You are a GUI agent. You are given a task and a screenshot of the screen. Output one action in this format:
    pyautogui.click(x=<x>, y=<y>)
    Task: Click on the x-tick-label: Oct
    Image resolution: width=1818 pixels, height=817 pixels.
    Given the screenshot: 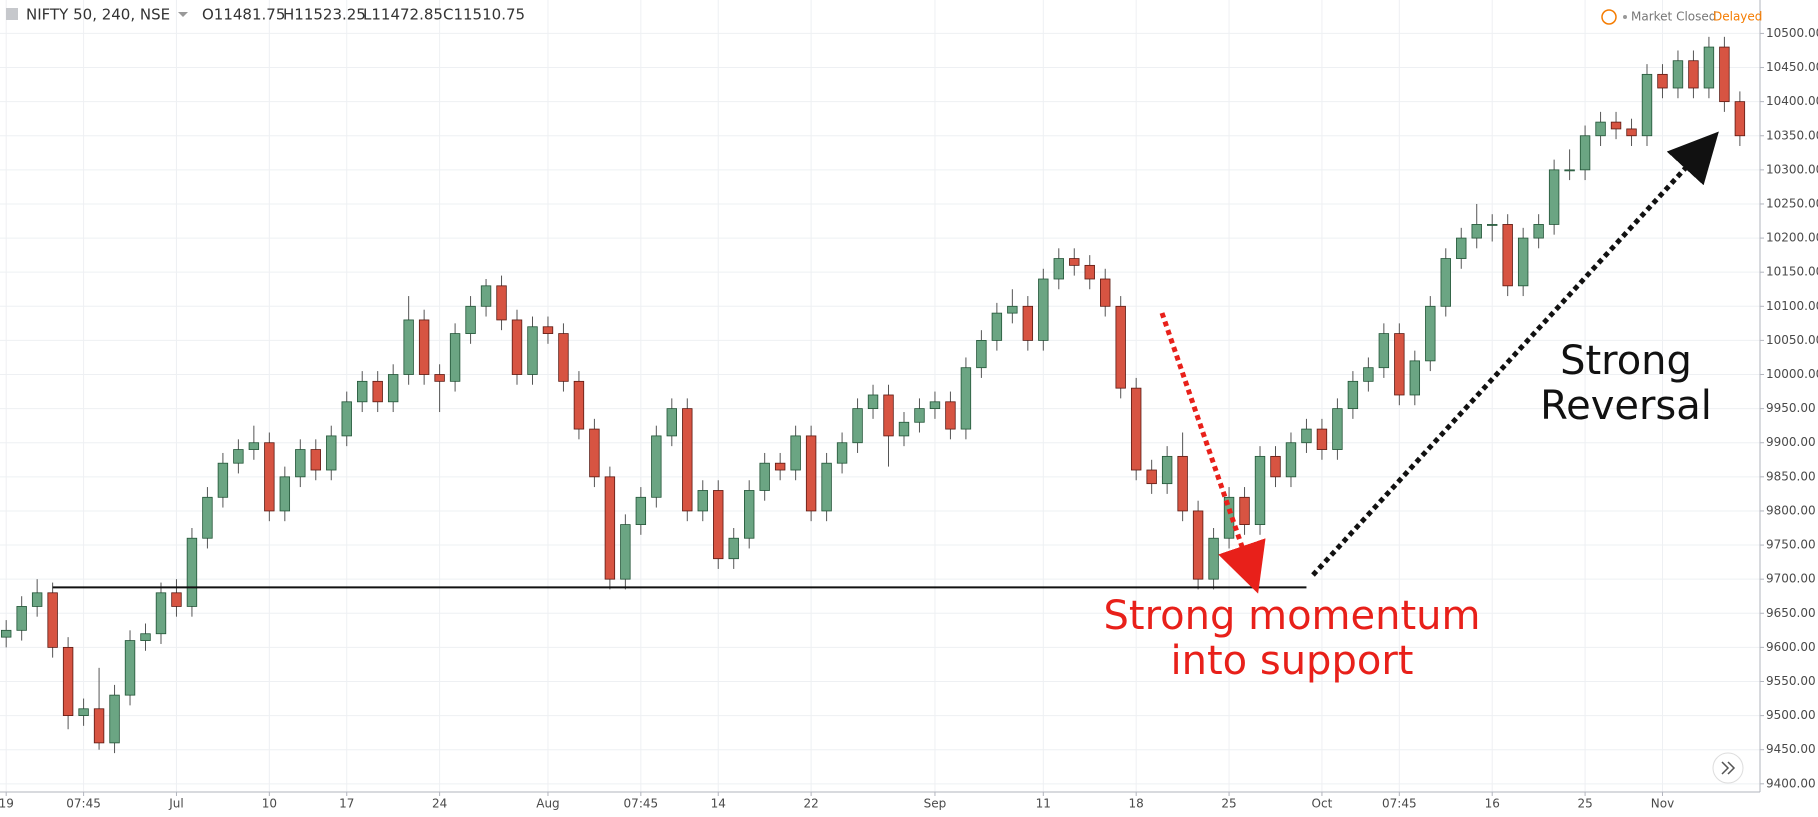 What is the action you would take?
    pyautogui.click(x=1322, y=804)
    